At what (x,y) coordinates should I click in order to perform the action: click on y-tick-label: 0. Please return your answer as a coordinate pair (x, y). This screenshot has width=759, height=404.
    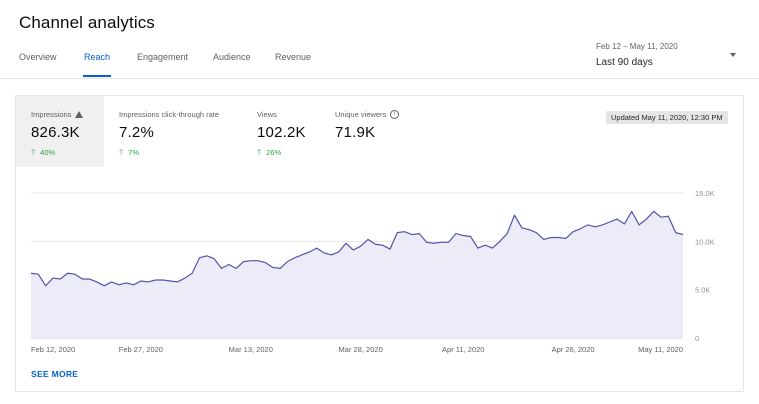
    Looking at the image, I should click on (697, 338).